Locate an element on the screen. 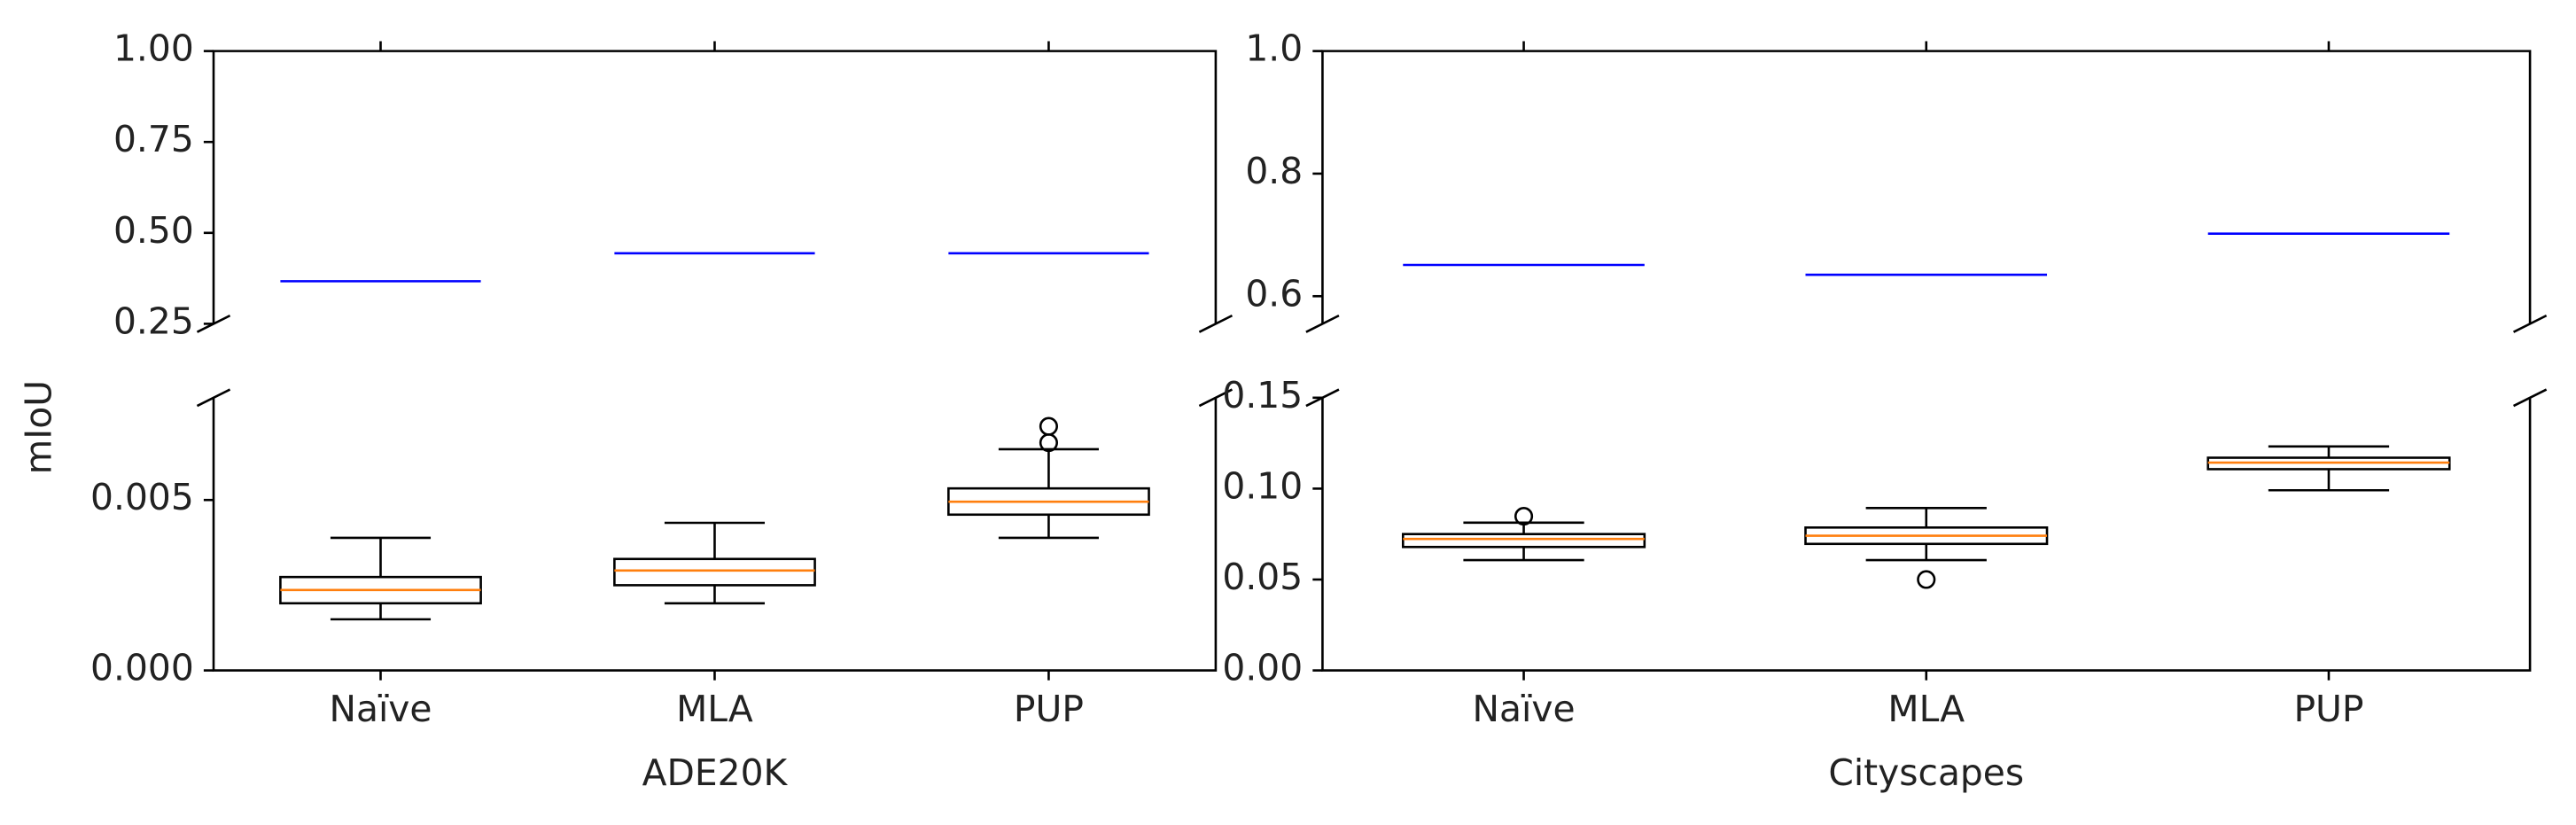 The image size is (2576, 825). x-axis-label: ADE20K is located at coordinates (715, 772).